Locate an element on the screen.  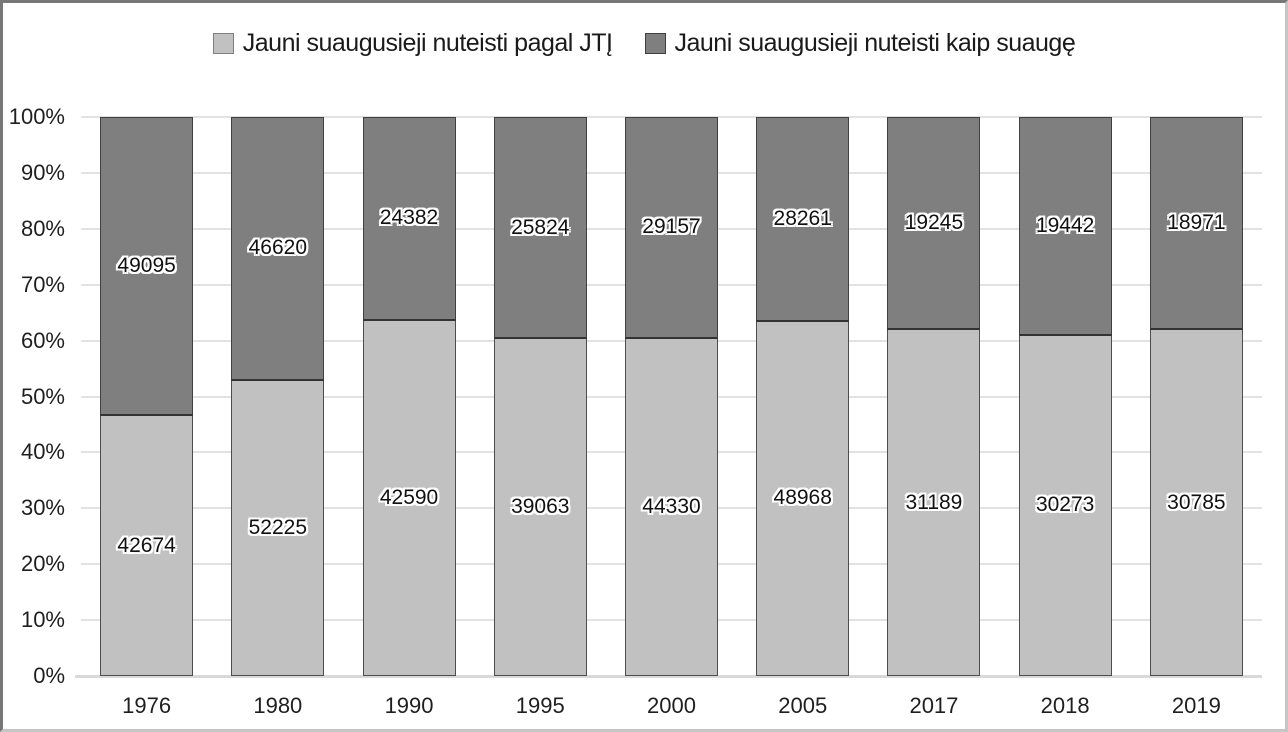
data-label: 42590 is located at coordinates (409, 497).